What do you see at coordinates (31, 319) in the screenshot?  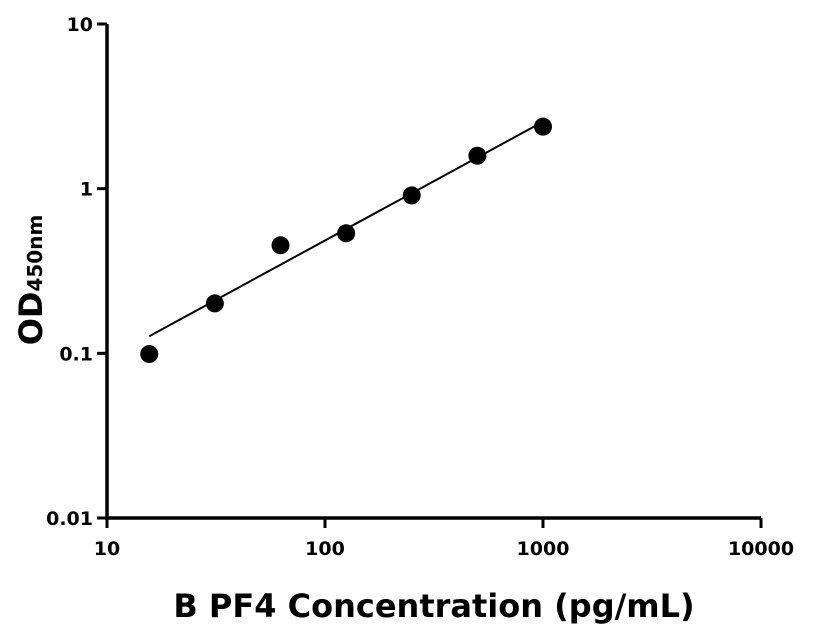 I see `y-axis-label-main: OD` at bounding box center [31, 319].